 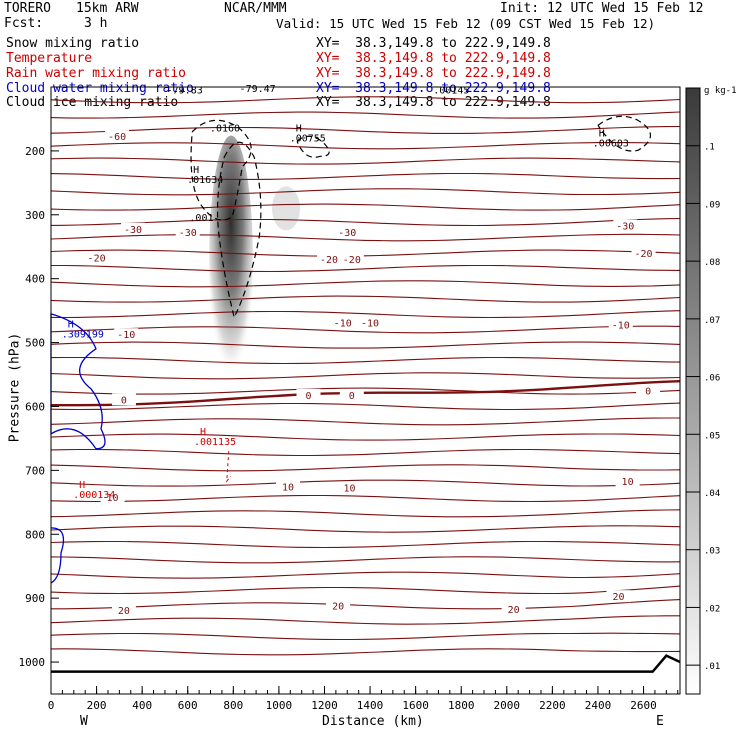 I want to click on legend-label-cloudice: Cloud ice mixing ratio, so click(x=92, y=102).